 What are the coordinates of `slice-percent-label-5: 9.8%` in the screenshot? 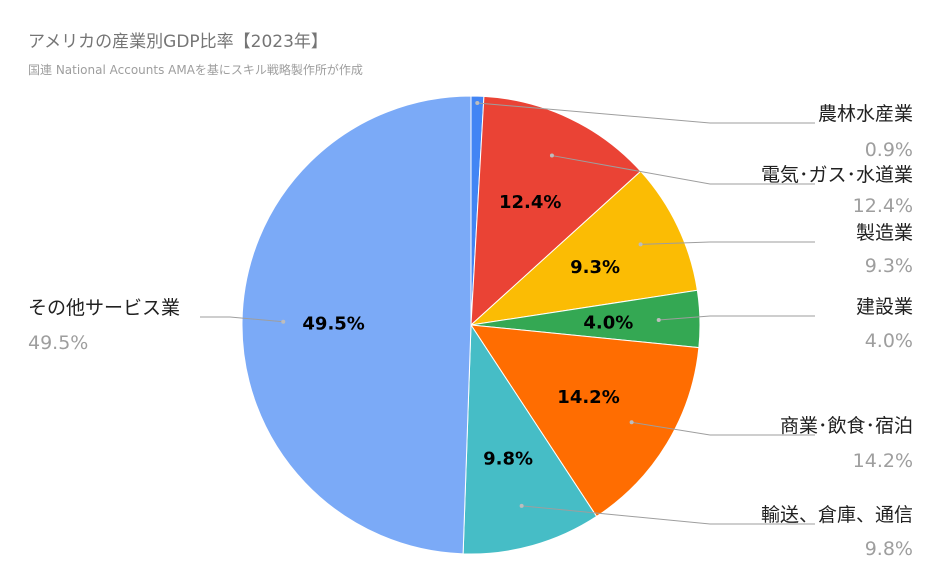 It's located at (889, 549).